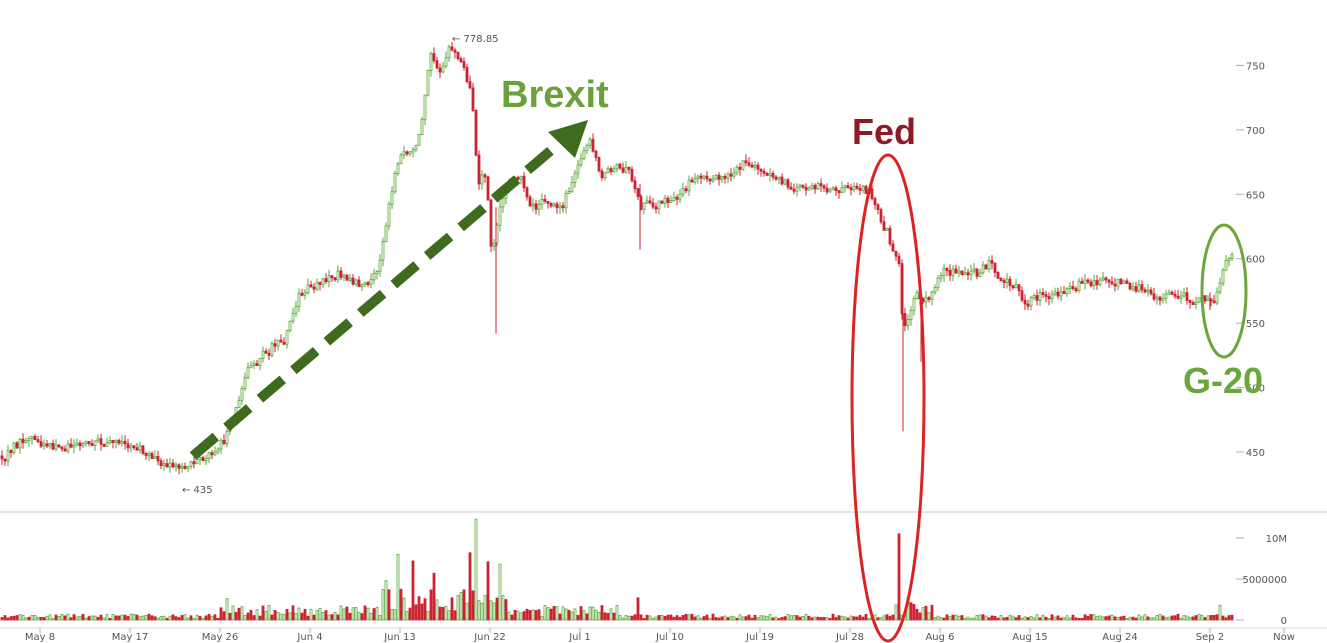 Image resolution: width=1327 pixels, height=643 pixels. I want to click on time-tick-label: Aug 24, so click(1119, 637).